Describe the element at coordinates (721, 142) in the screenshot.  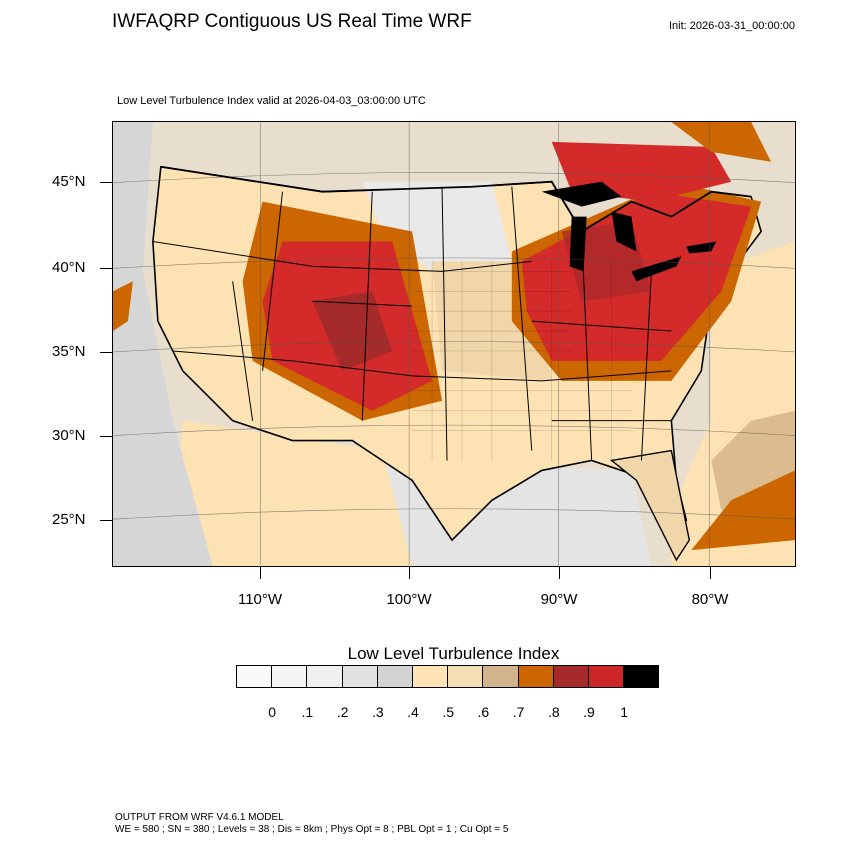
I see `canada-orange` at that location.